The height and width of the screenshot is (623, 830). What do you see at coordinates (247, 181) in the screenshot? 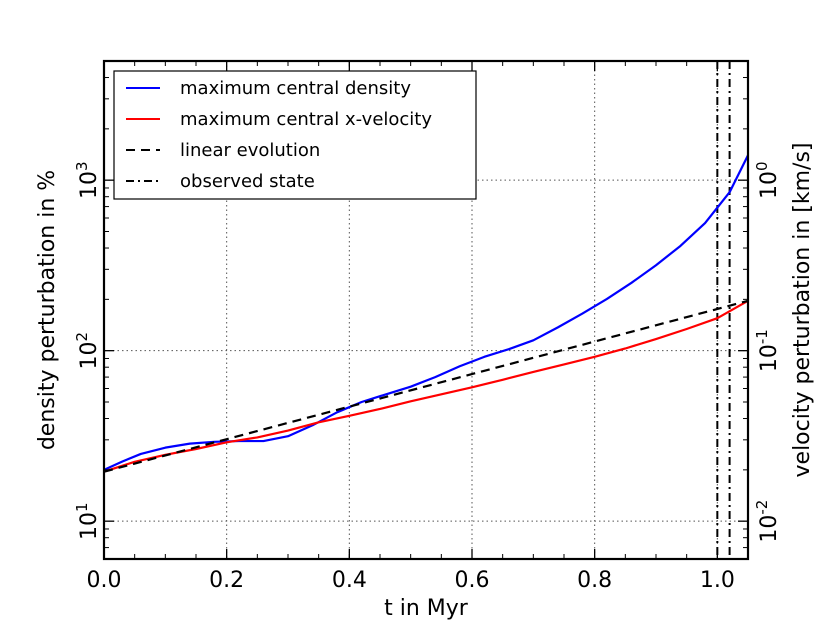
I see `legend-label-observed: observed state` at bounding box center [247, 181].